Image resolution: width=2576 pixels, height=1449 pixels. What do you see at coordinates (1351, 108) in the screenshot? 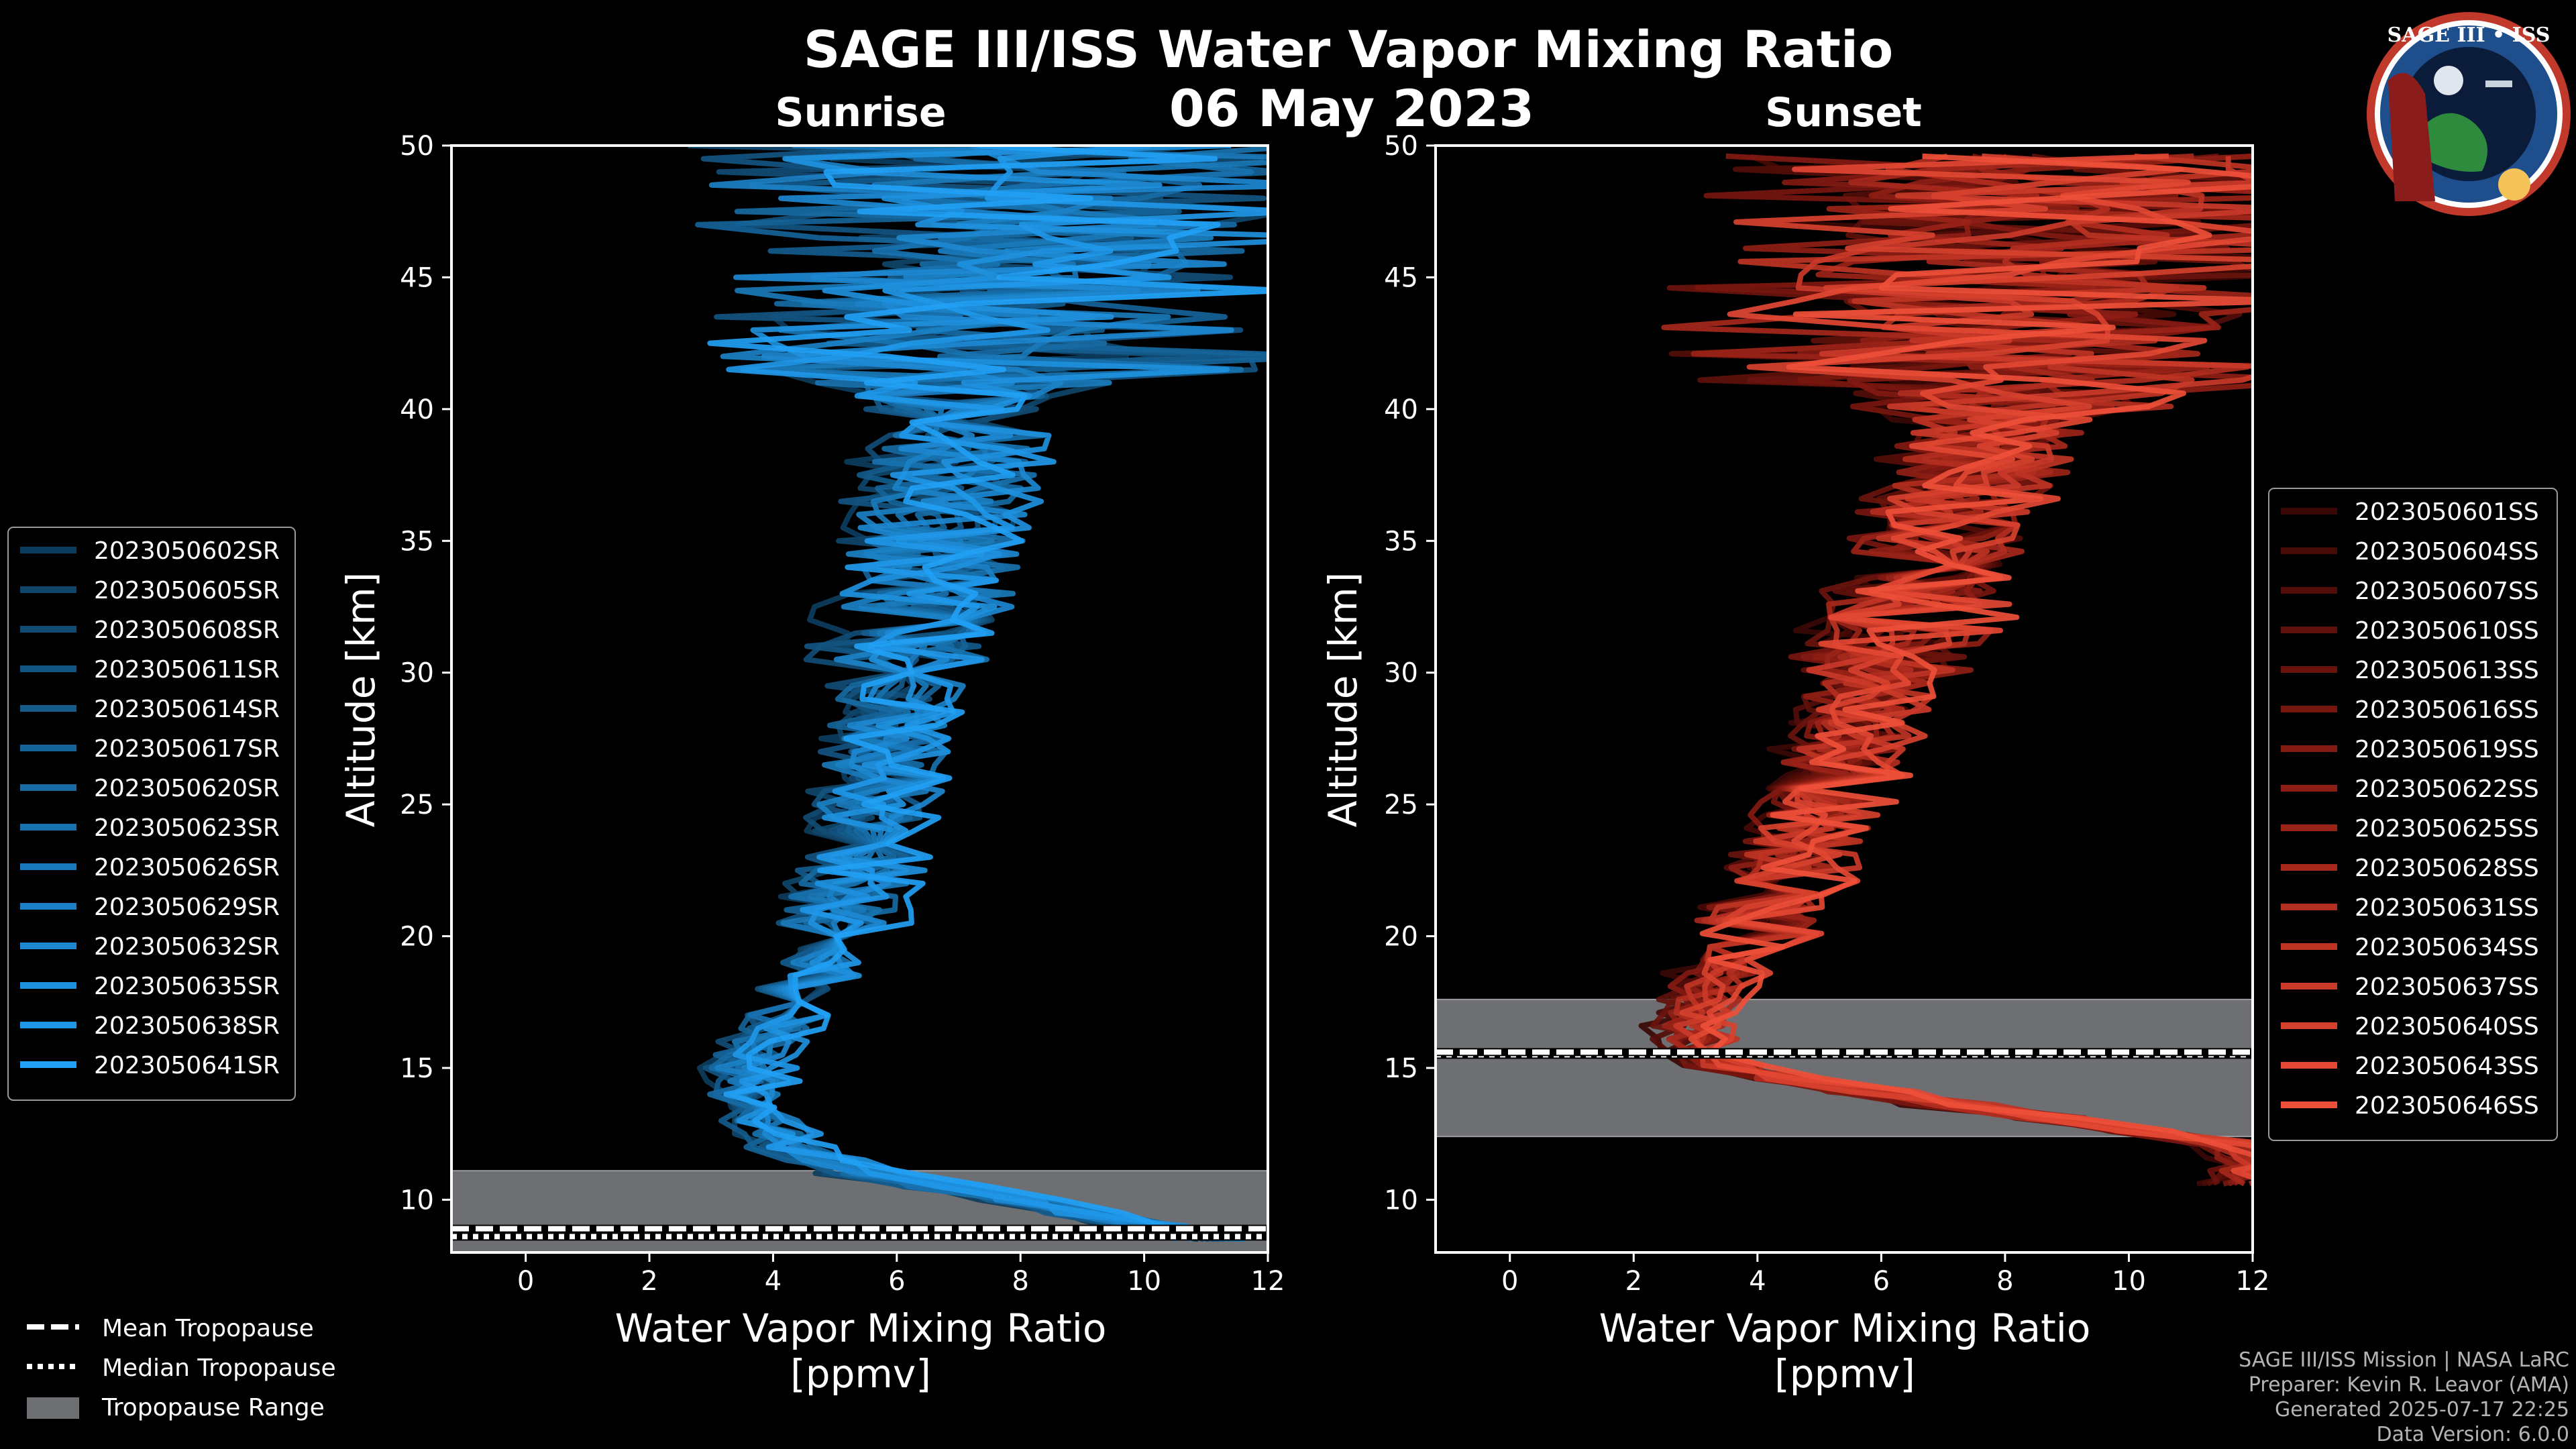
I see `date-label: 06 May 2023` at bounding box center [1351, 108].